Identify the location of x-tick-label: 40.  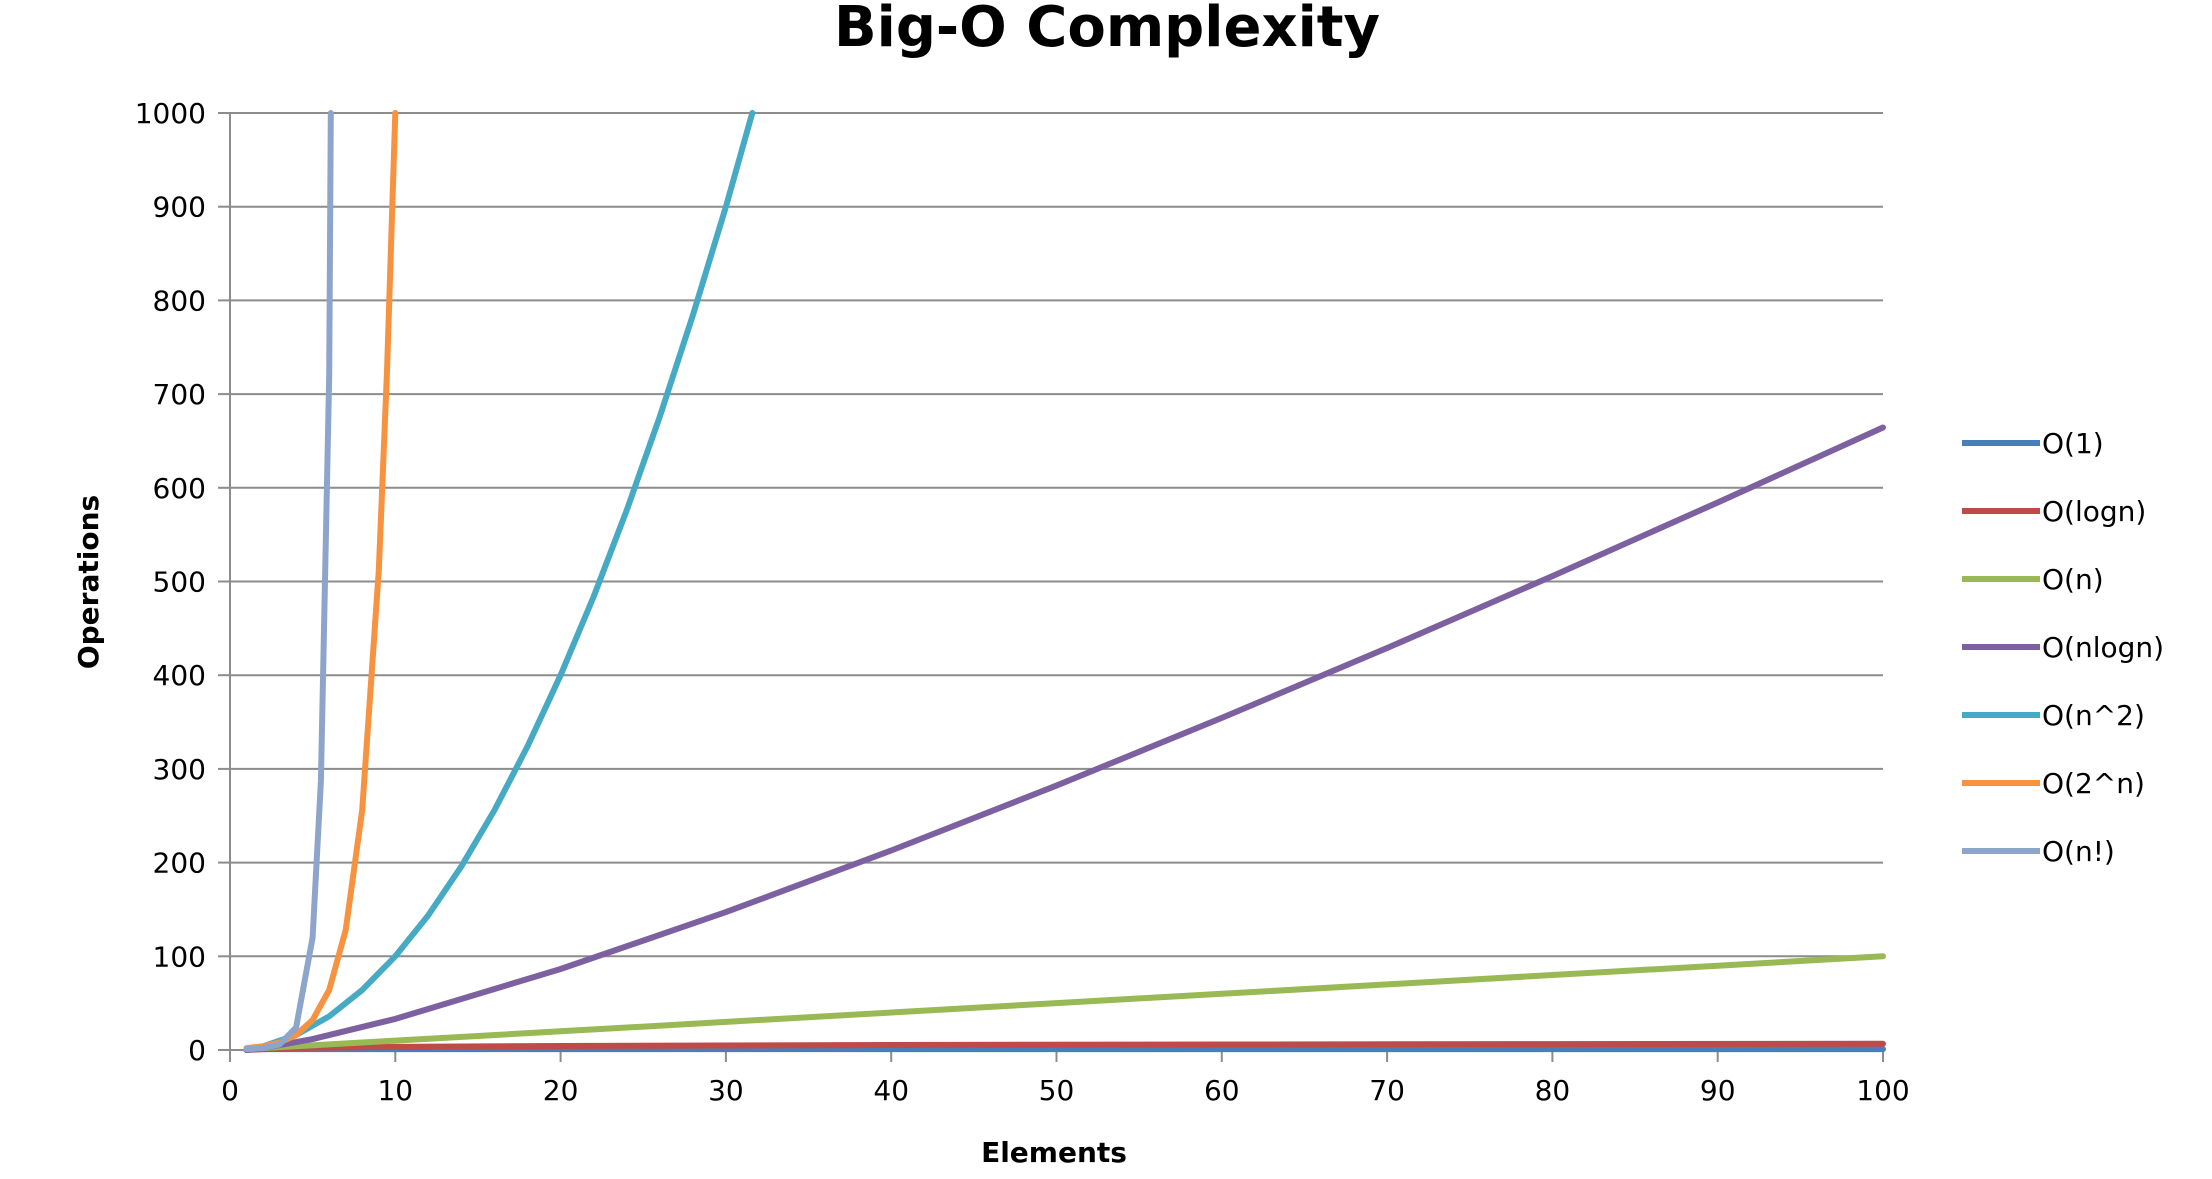
(891, 1090).